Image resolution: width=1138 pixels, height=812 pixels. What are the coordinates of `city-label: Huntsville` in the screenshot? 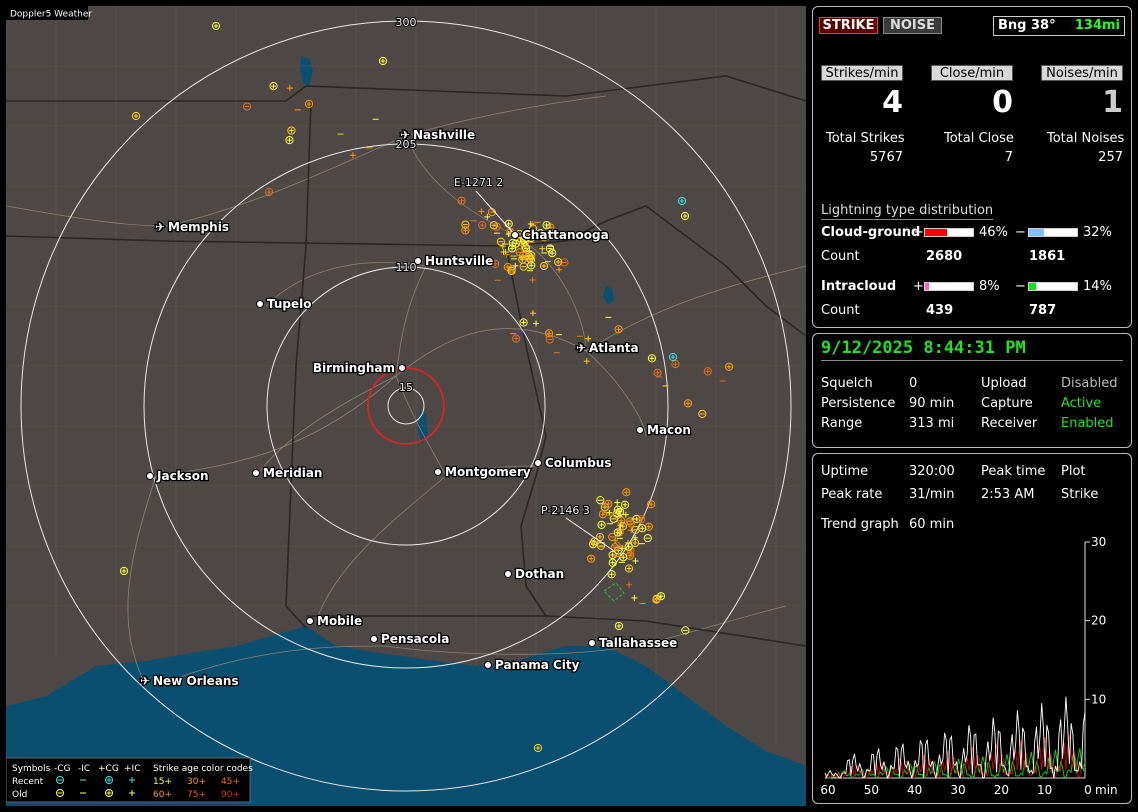 It's located at (459, 261).